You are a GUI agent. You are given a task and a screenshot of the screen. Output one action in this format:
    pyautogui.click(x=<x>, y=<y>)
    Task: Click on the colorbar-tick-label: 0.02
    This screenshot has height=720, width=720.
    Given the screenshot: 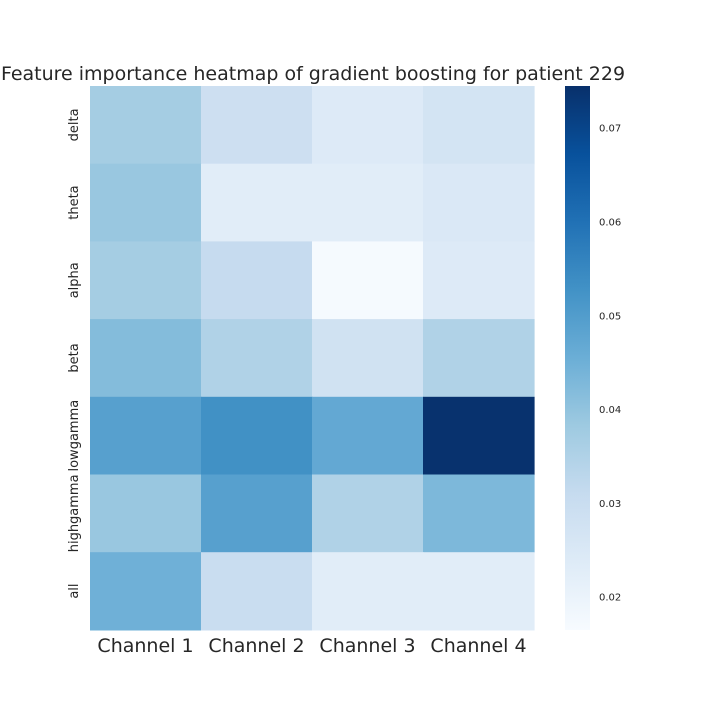 What is the action you would take?
    pyautogui.click(x=610, y=598)
    